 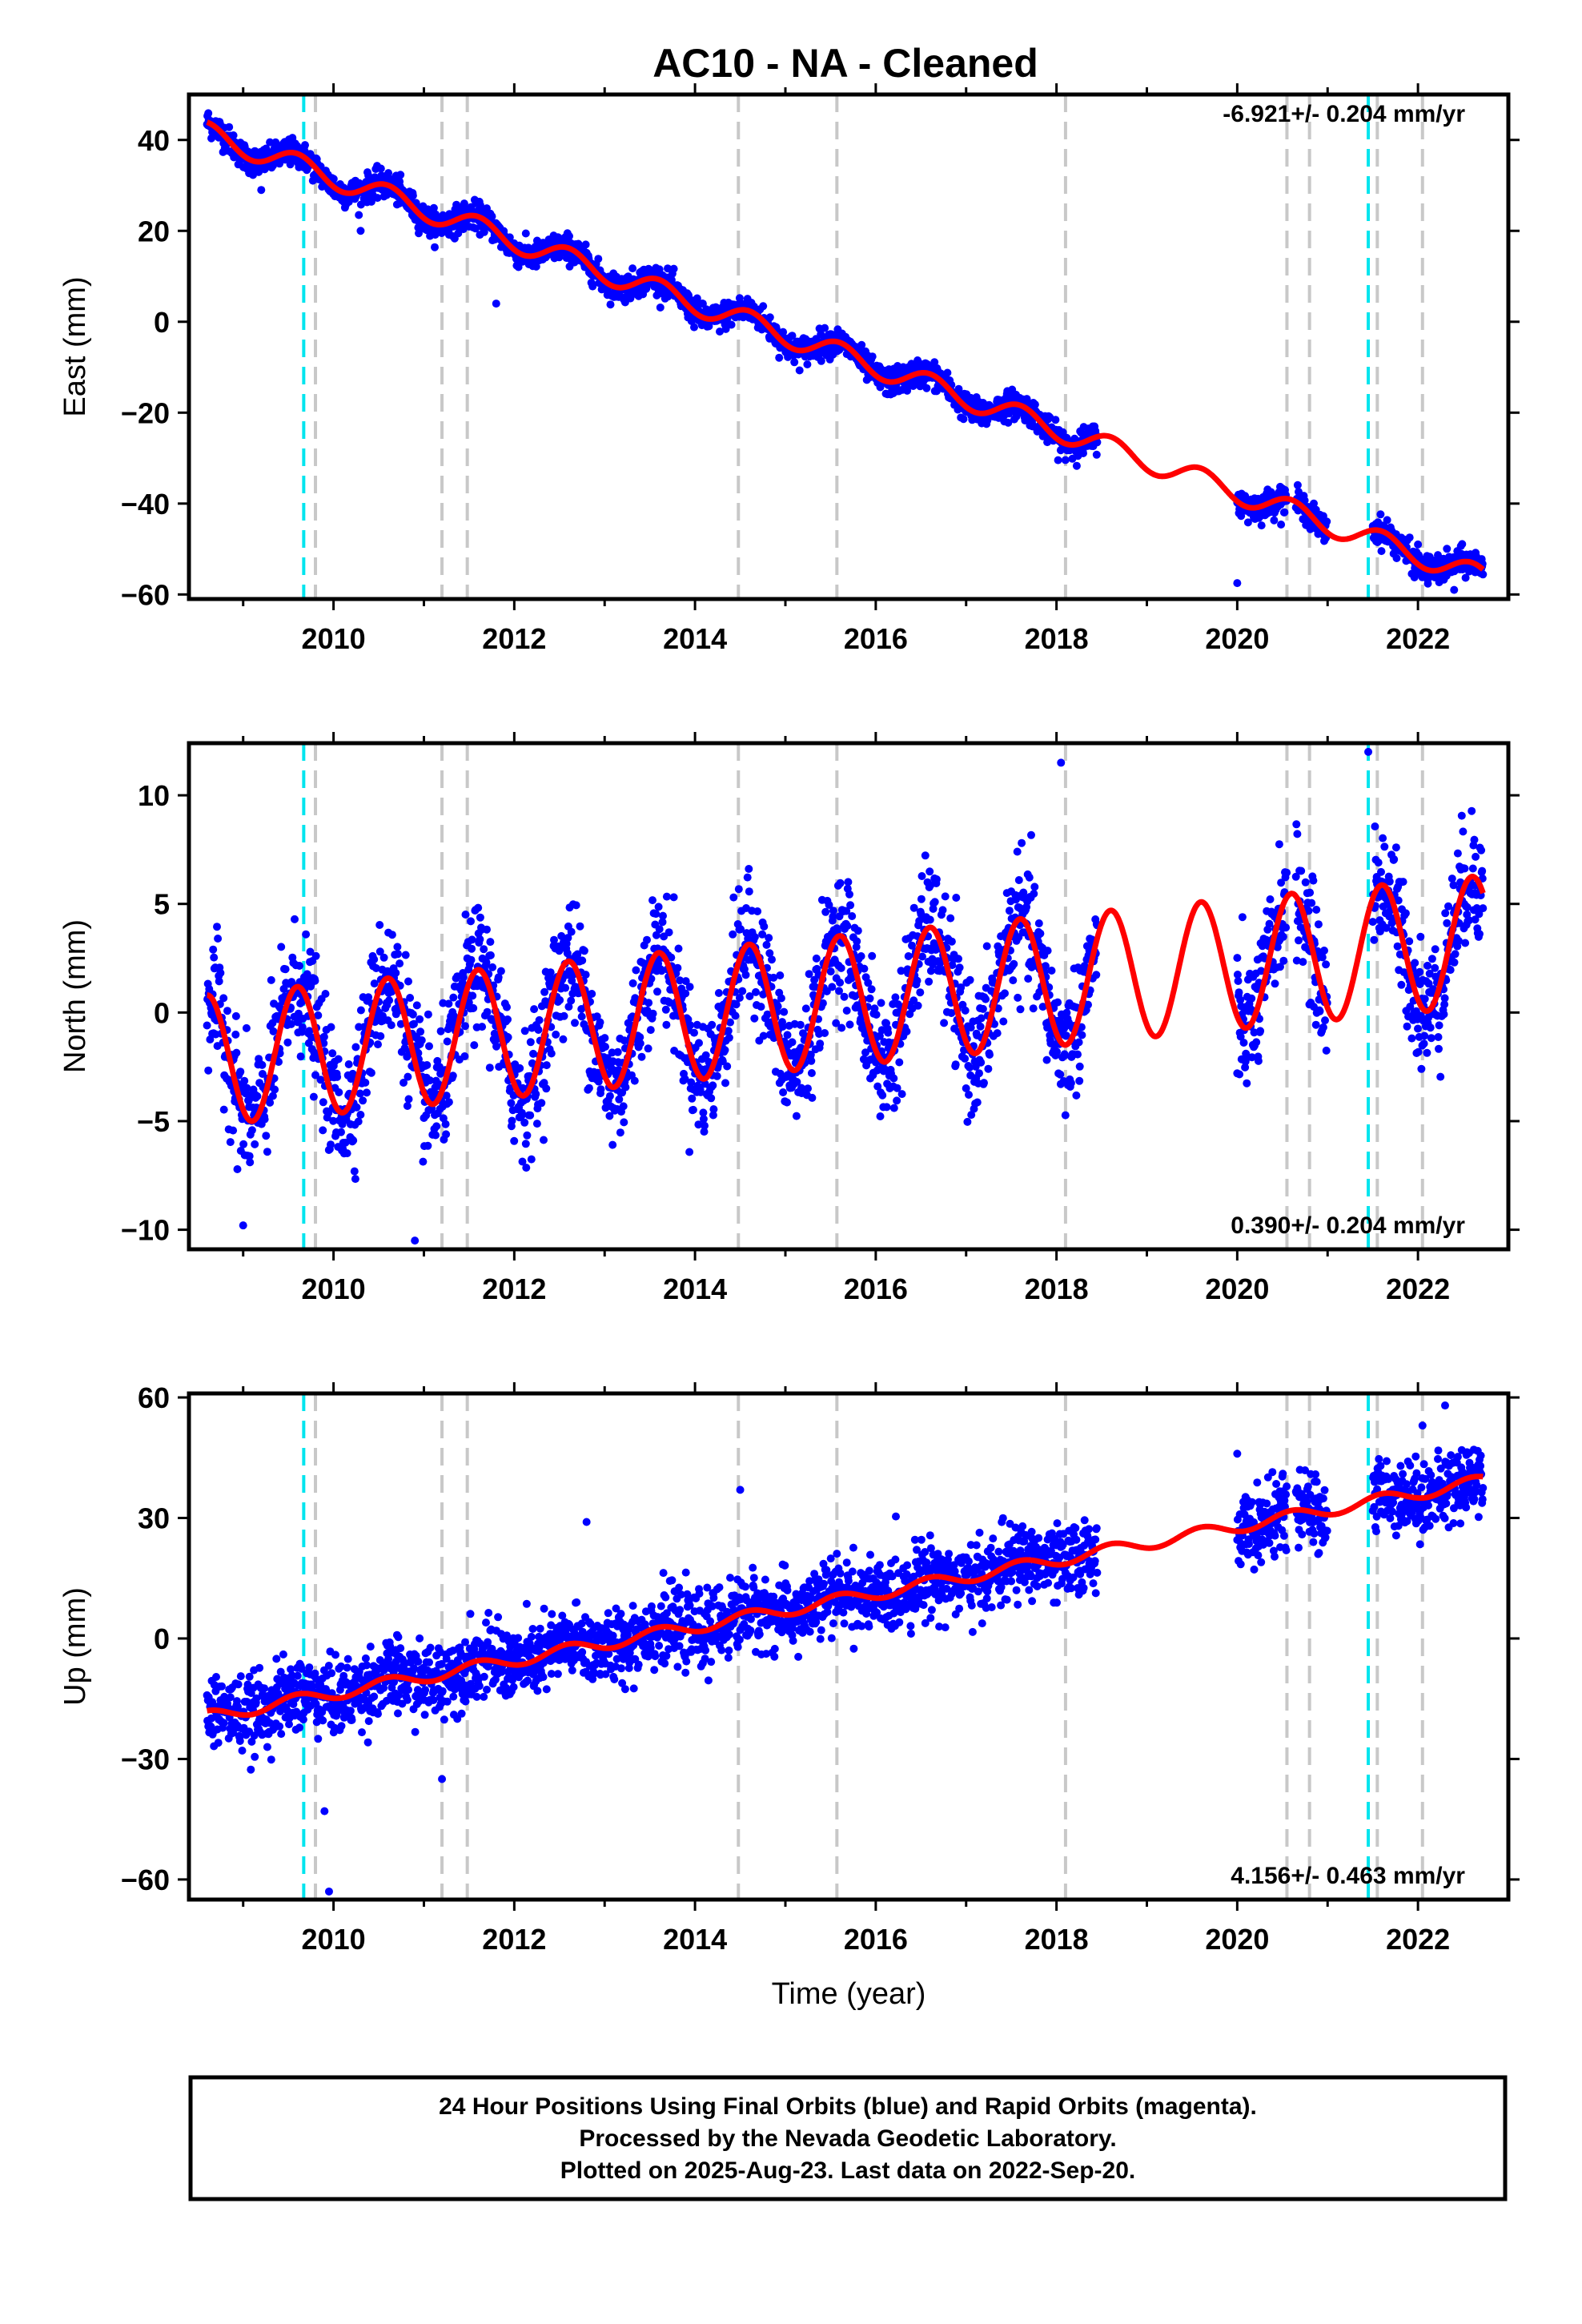 What do you see at coordinates (695, 638) in the screenshot?
I see `x-tick-label: 2014` at bounding box center [695, 638].